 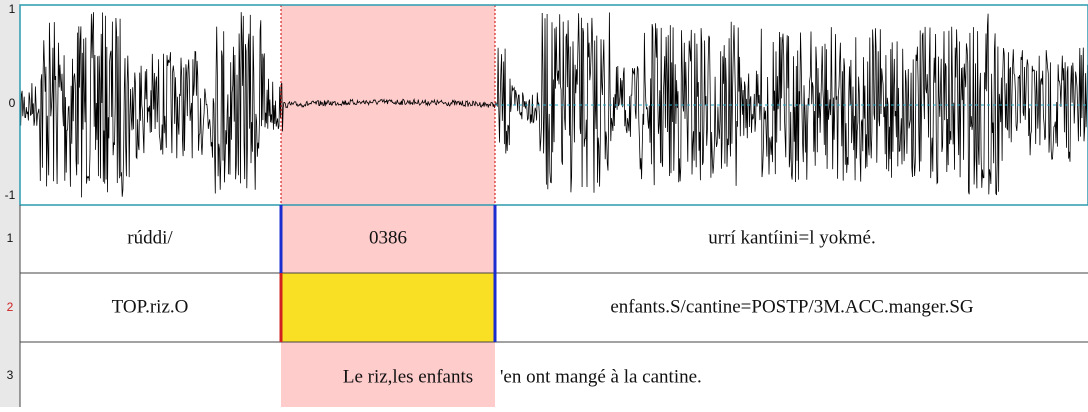 I want to click on amplitude-label: 0, so click(x=12, y=103).